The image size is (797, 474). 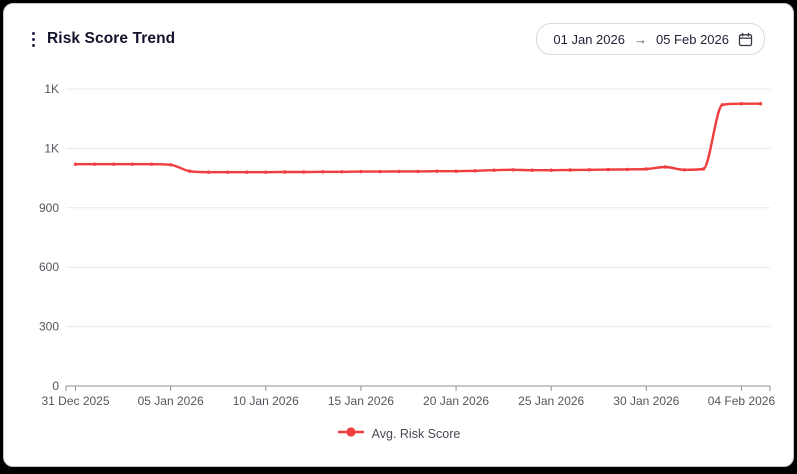 I want to click on svg-text: 30 Jan 2026, so click(x=646, y=401).